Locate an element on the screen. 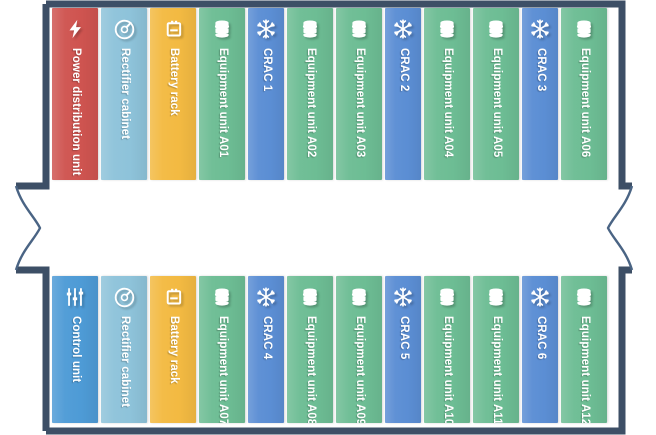  right-break-symbol is located at coordinates (620, 228).